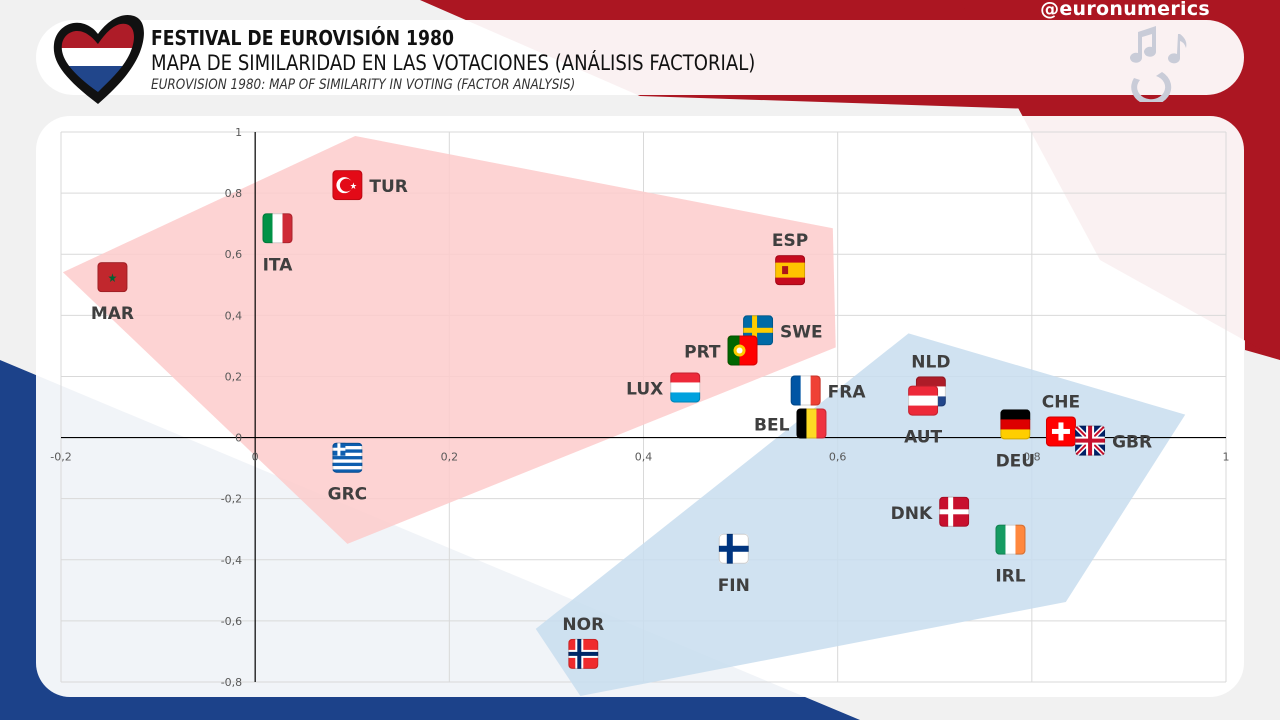 Image resolution: width=1280 pixels, height=720 pixels. What do you see at coordinates (1132, 443) in the screenshot?
I see `country-label: GBR` at bounding box center [1132, 443].